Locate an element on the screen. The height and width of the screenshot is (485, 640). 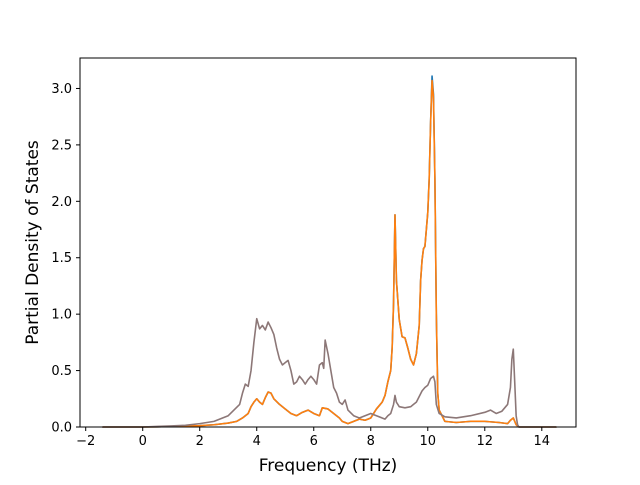
y-axis-label: Partial Density of States is located at coordinates (33, 242).